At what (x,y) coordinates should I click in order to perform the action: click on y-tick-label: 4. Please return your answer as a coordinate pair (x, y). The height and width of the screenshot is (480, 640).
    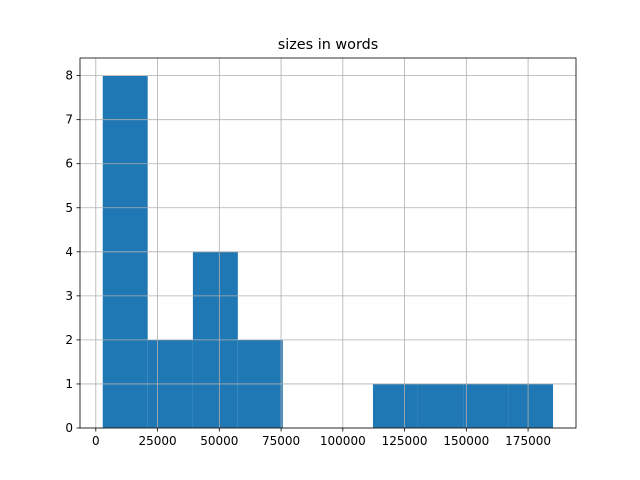
    Looking at the image, I should click on (69, 252).